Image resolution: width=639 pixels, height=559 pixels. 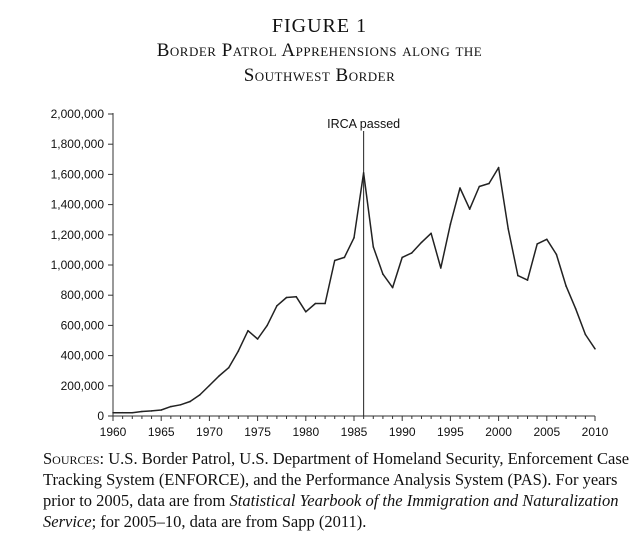 What do you see at coordinates (78, 144) in the screenshot?
I see `y-tick-label: 1,800,000` at bounding box center [78, 144].